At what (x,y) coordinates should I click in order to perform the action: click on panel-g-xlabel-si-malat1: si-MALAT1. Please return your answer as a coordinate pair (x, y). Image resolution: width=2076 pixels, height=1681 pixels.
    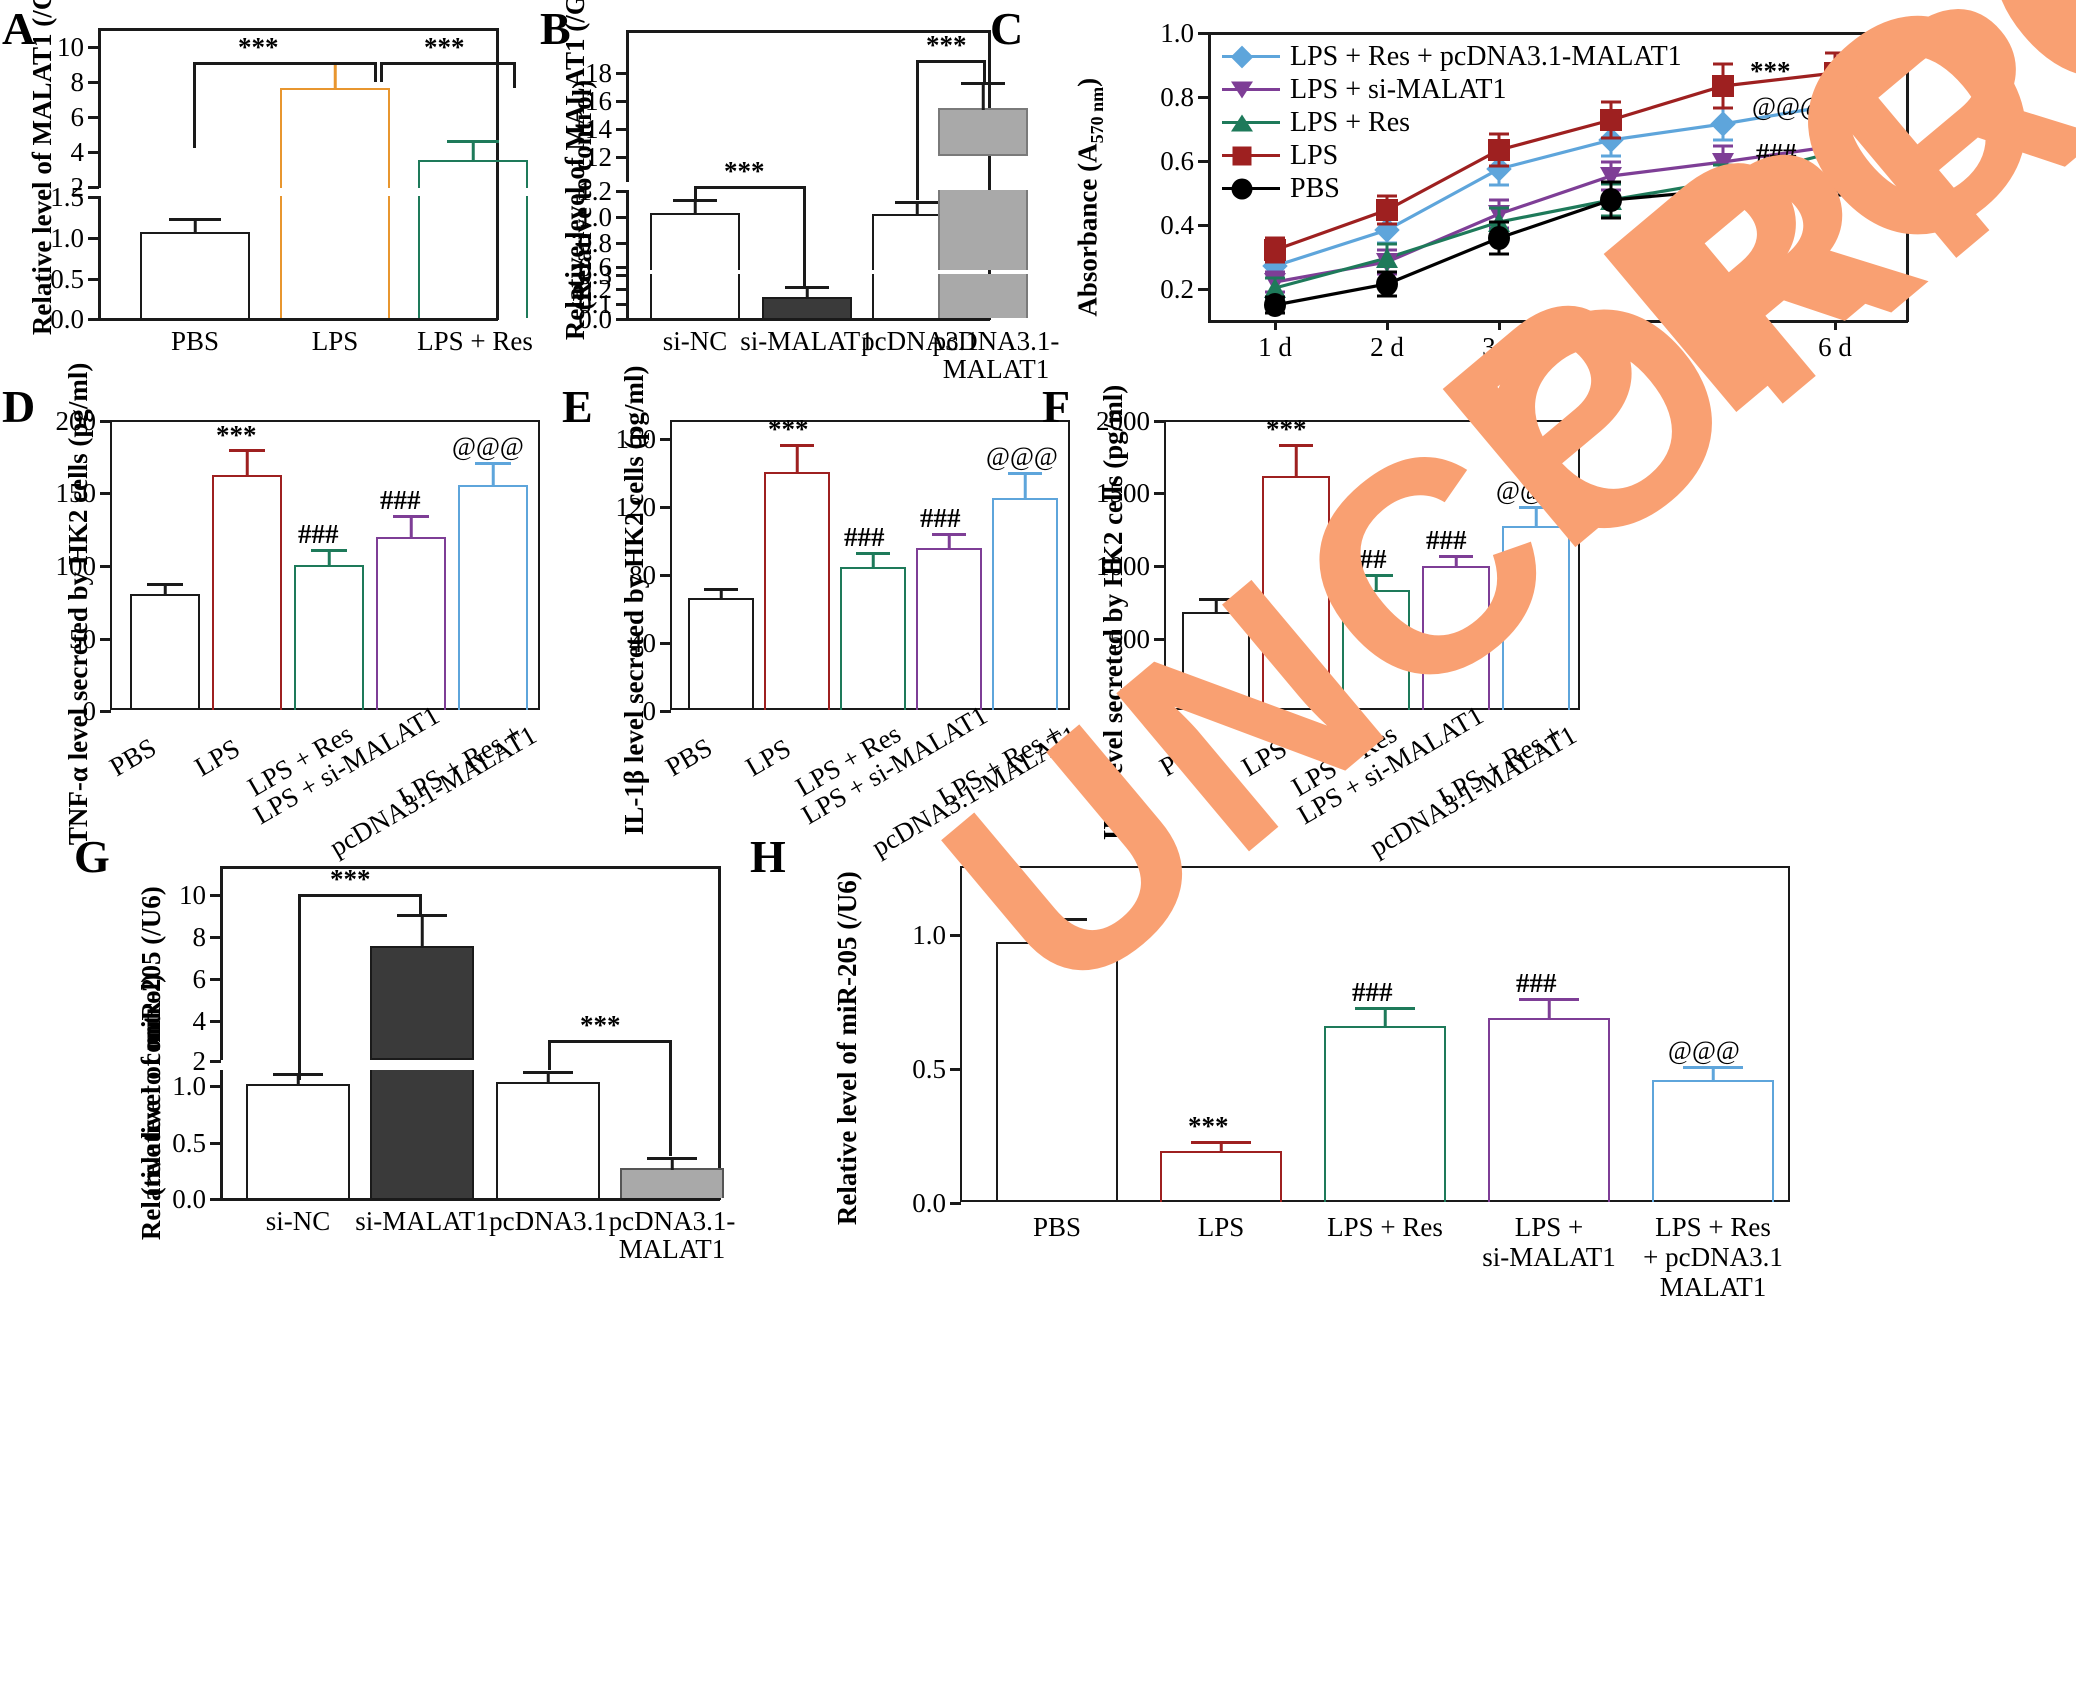
    Looking at the image, I should click on (422, 1221).